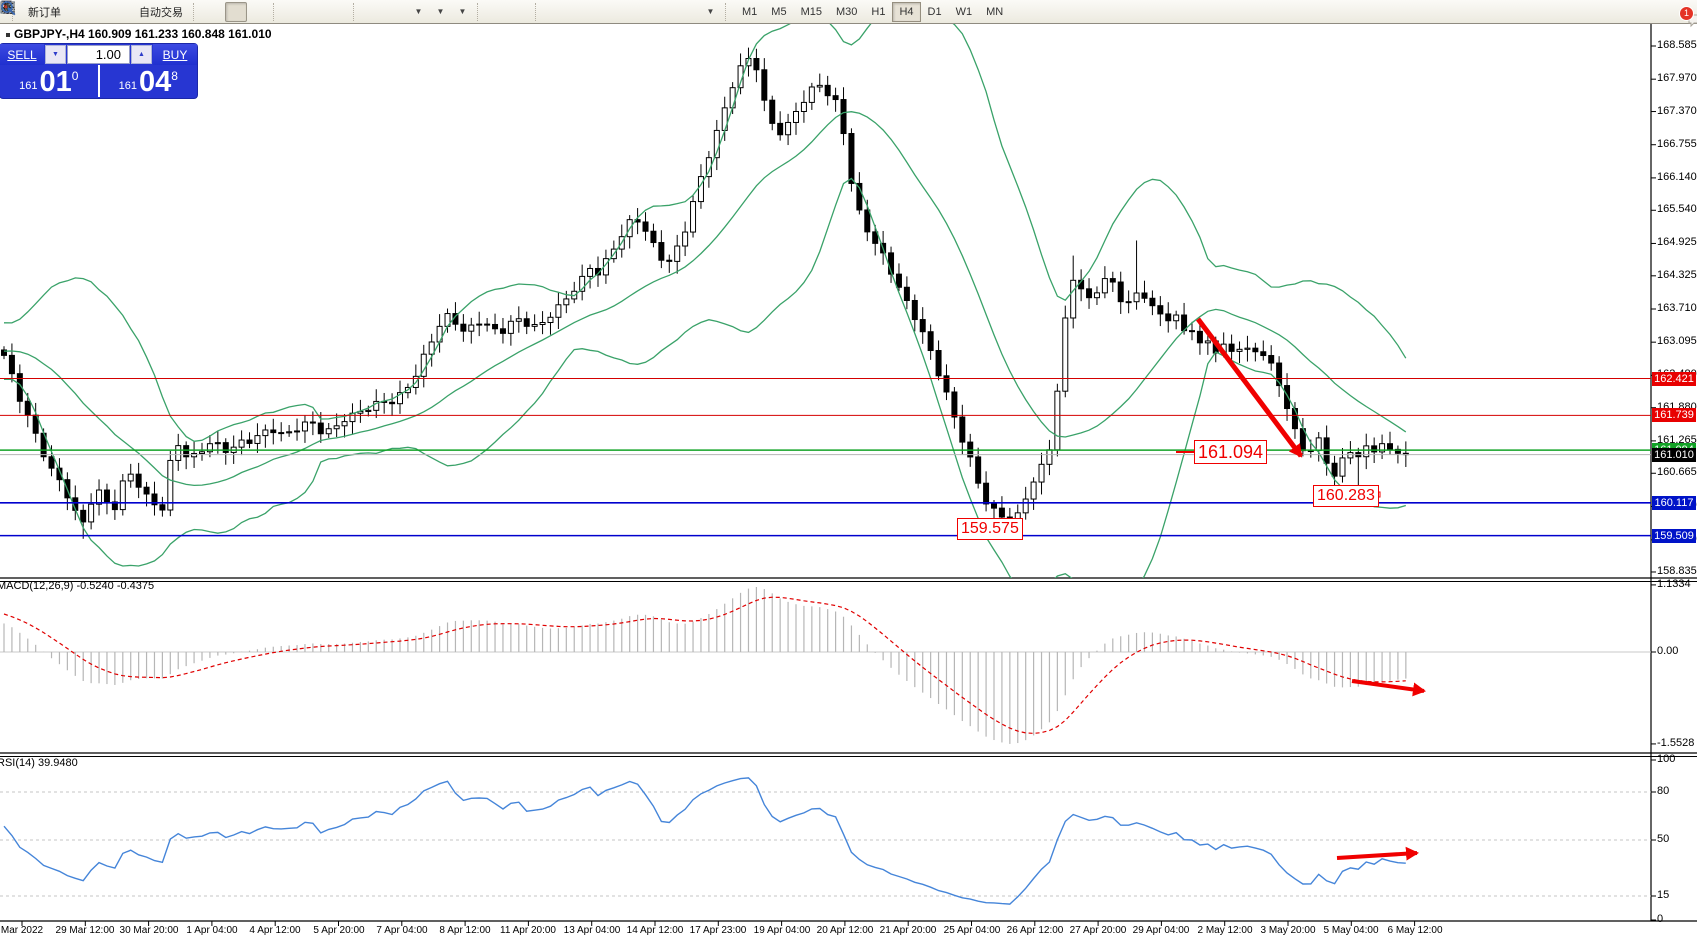  I want to click on price-annotation-box: 159.575, so click(990, 529).